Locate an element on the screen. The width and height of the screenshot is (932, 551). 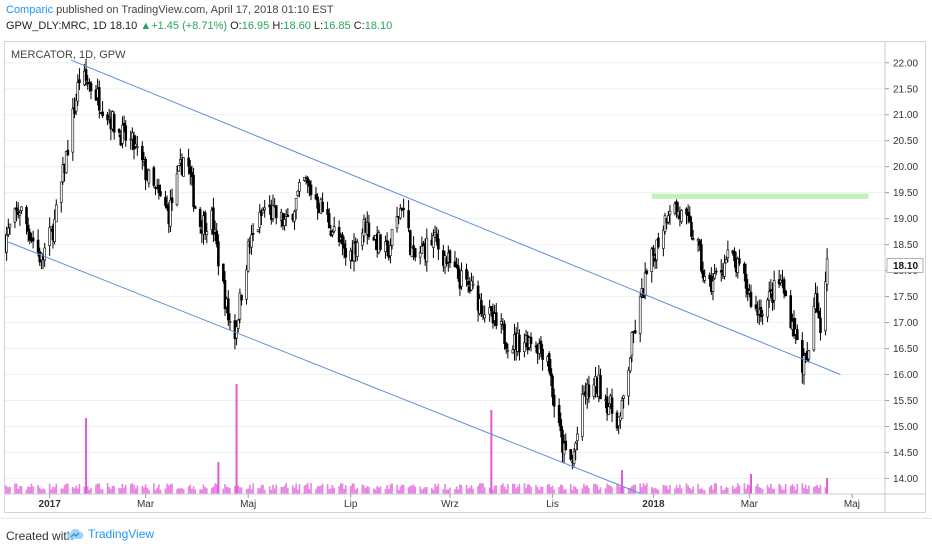
time-tick-label: Lip is located at coordinates (351, 504).